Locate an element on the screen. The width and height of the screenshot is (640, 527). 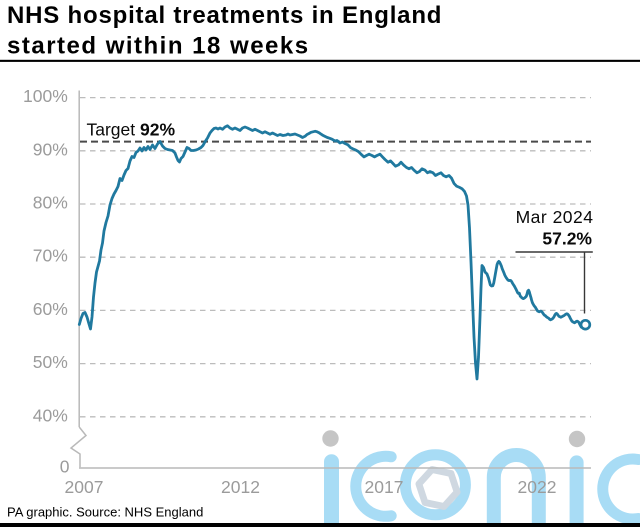
svg-text: 100% is located at coordinates (45, 96).